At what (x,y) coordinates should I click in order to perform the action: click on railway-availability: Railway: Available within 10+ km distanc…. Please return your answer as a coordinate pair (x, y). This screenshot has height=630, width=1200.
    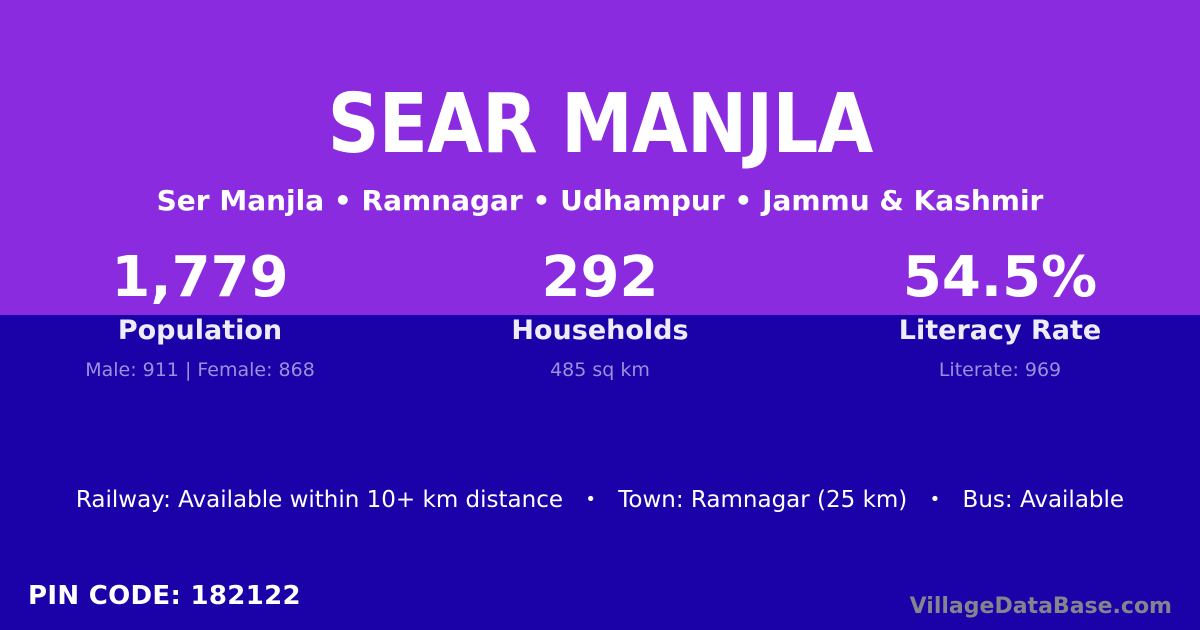
    Looking at the image, I should click on (319, 500).